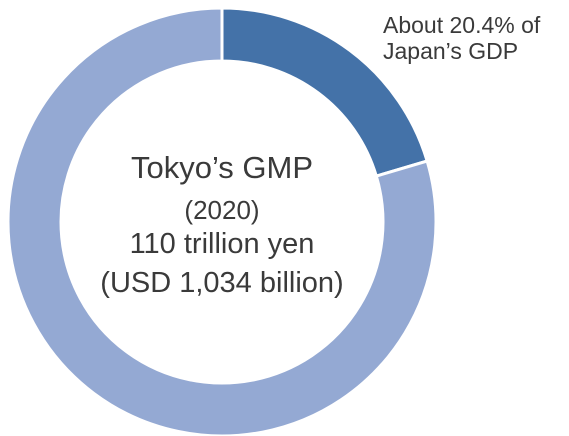 This screenshot has width=569, height=436. What do you see at coordinates (222, 167) in the screenshot?
I see `center-title: Tokyo’s GMP` at bounding box center [222, 167].